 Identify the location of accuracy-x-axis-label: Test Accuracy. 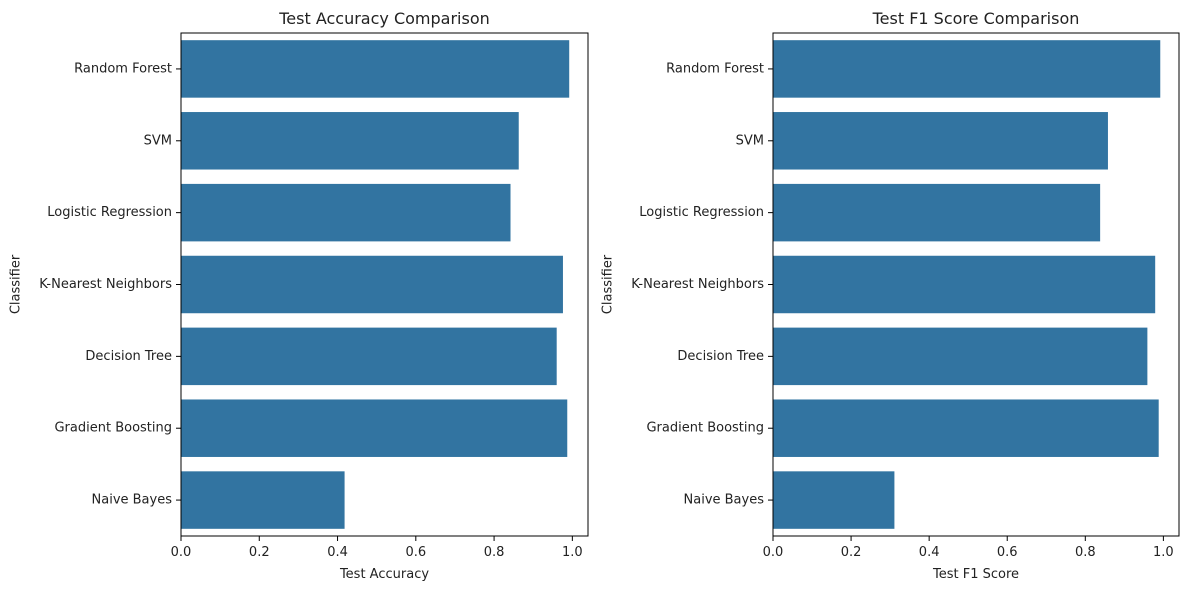
(384, 574).